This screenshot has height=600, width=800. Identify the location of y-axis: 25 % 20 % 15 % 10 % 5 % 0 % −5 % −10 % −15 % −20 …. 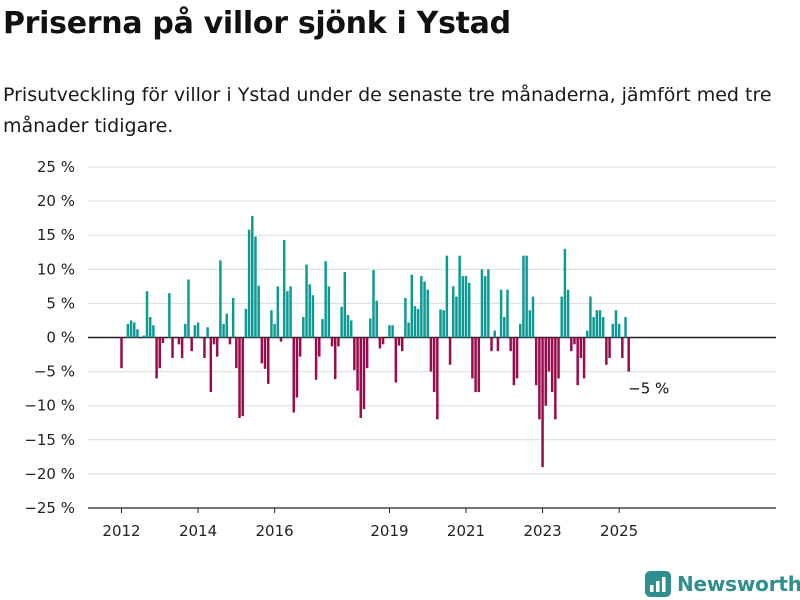
(49, 337).